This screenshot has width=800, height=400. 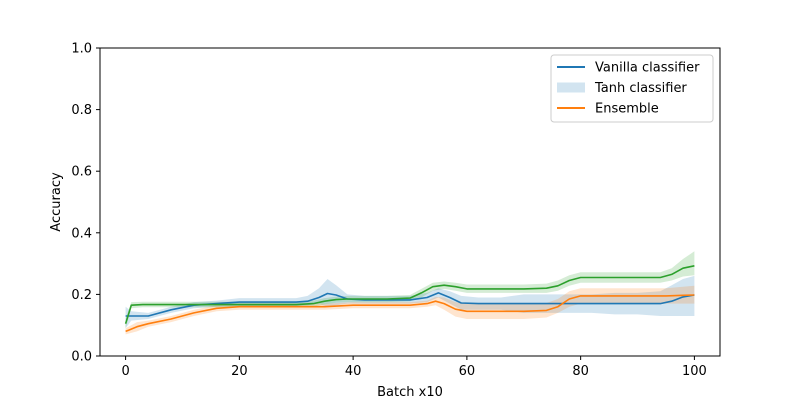 What do you see at coordinates (414, 367) in the screenshot?
I see `x-axis-ticks: 0 20 40 60 80 100` at bounding box center [414, 367].